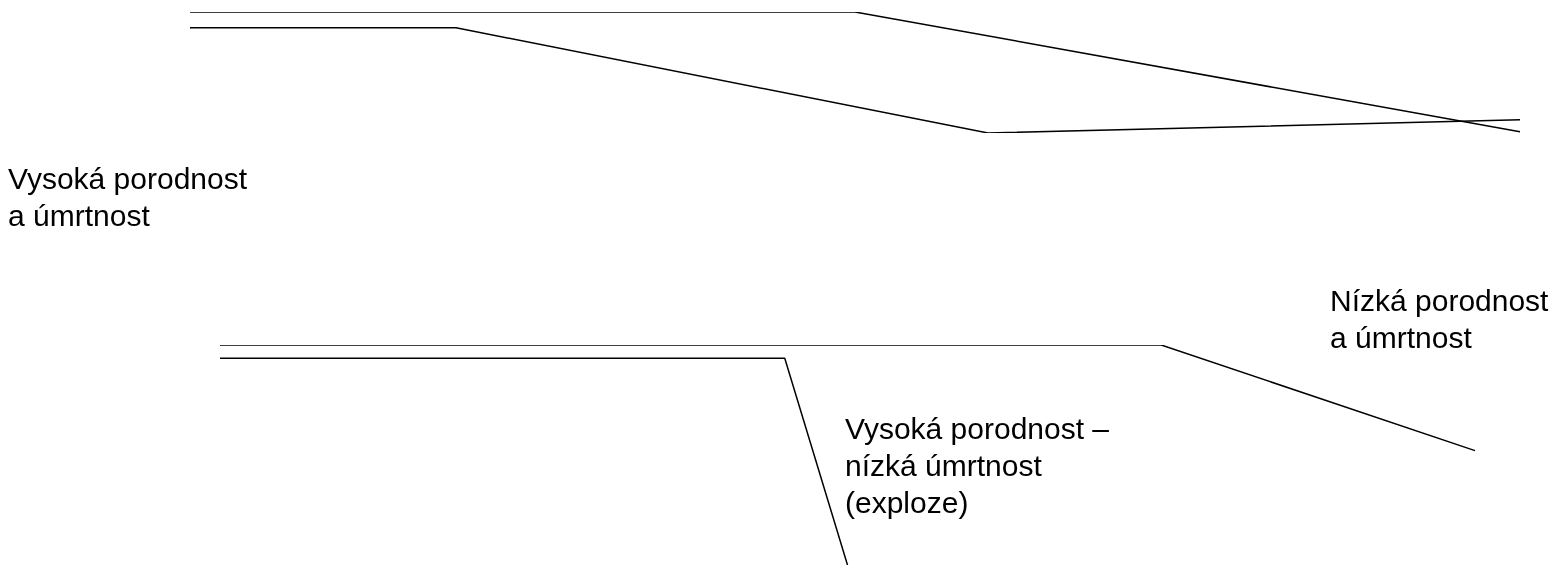 This screenshot has width=1558, height=570. What do you see at coordinates (978, 466) in the screenshot?
I see `annotation: Vysoká porodnost – nízká úmrtnost (exploze)` at bounding box center [978, 466].